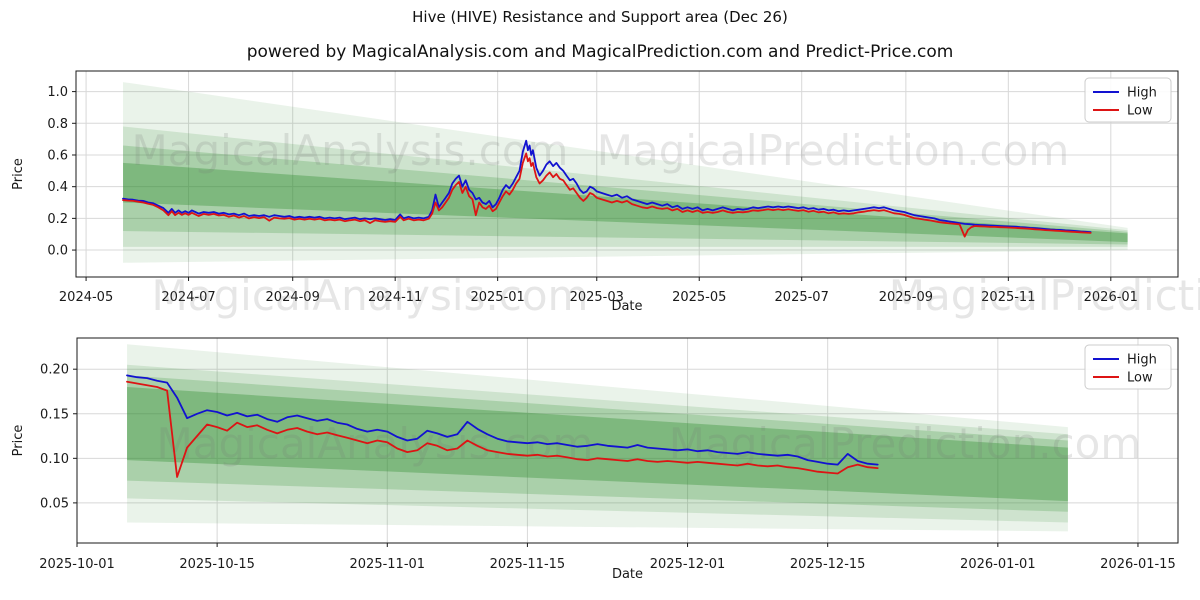 The height and width of the screenshot is (600, 1200). What do you see at coordinates (828, 564) in the screenshot?
I see `x-tick-label: 2025-12-15` at bounding box center [828, 564].